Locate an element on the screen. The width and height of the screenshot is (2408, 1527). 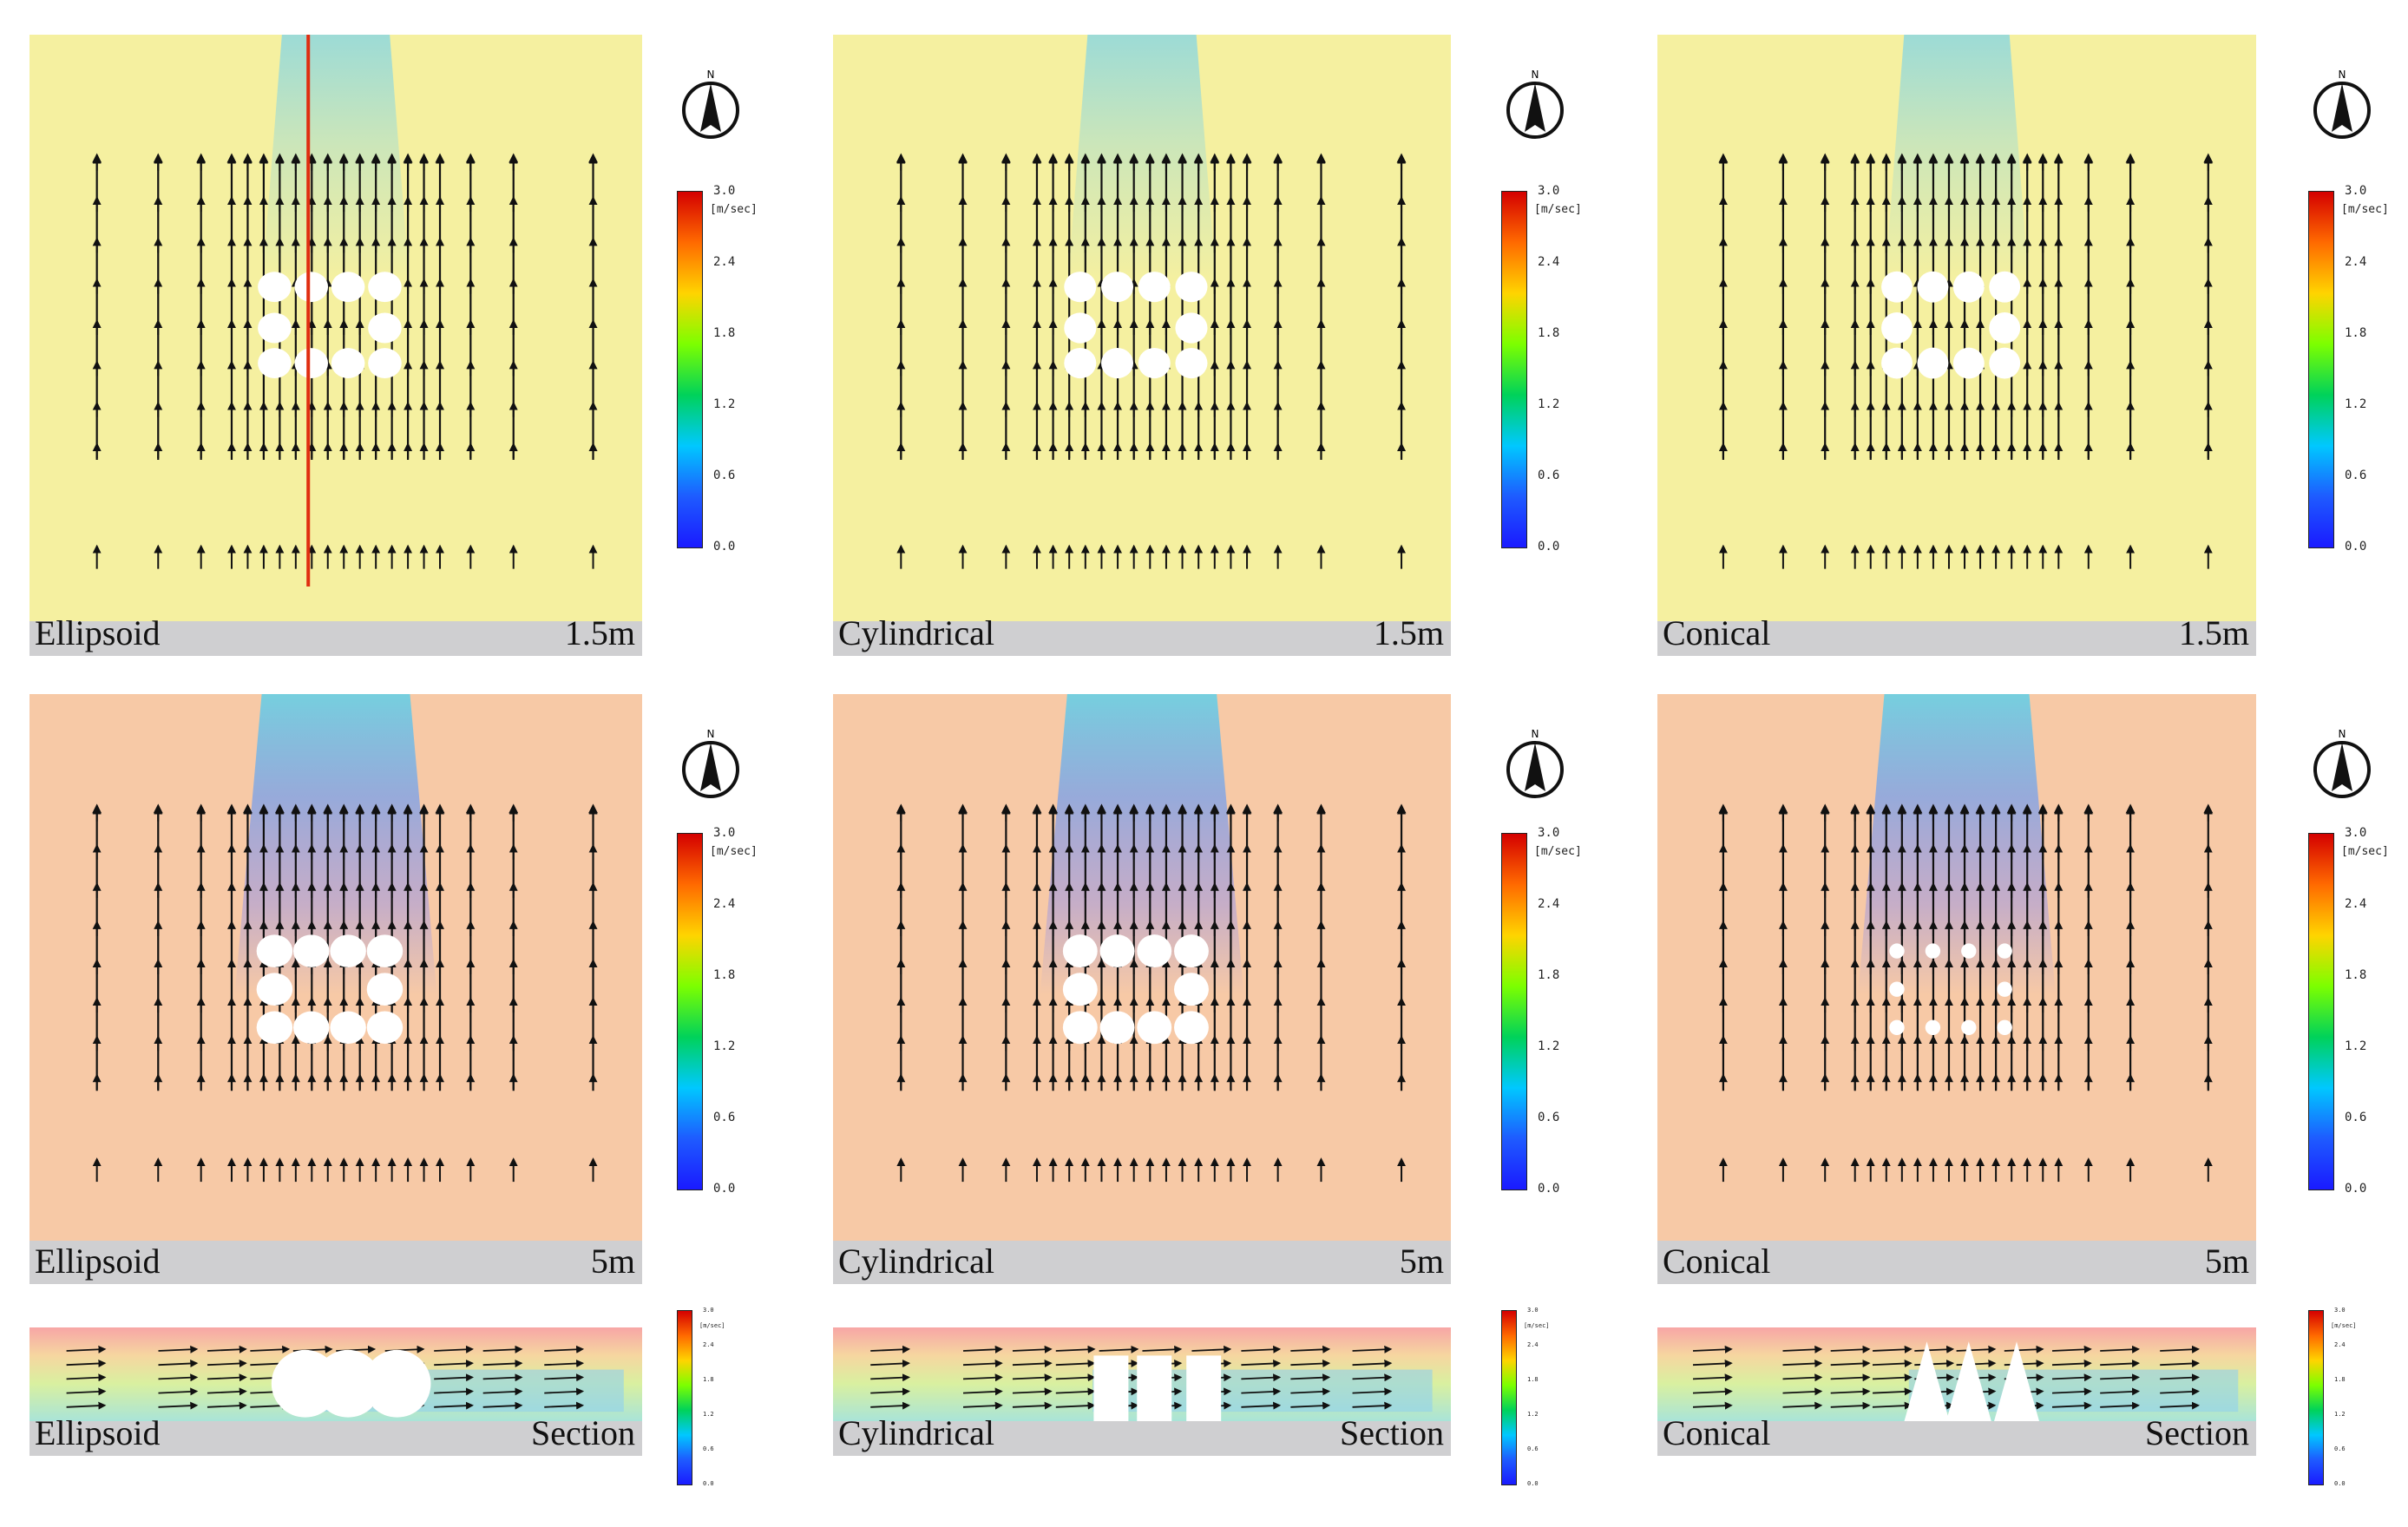
height-label: 5m is located at coordinates (1421, 1261).